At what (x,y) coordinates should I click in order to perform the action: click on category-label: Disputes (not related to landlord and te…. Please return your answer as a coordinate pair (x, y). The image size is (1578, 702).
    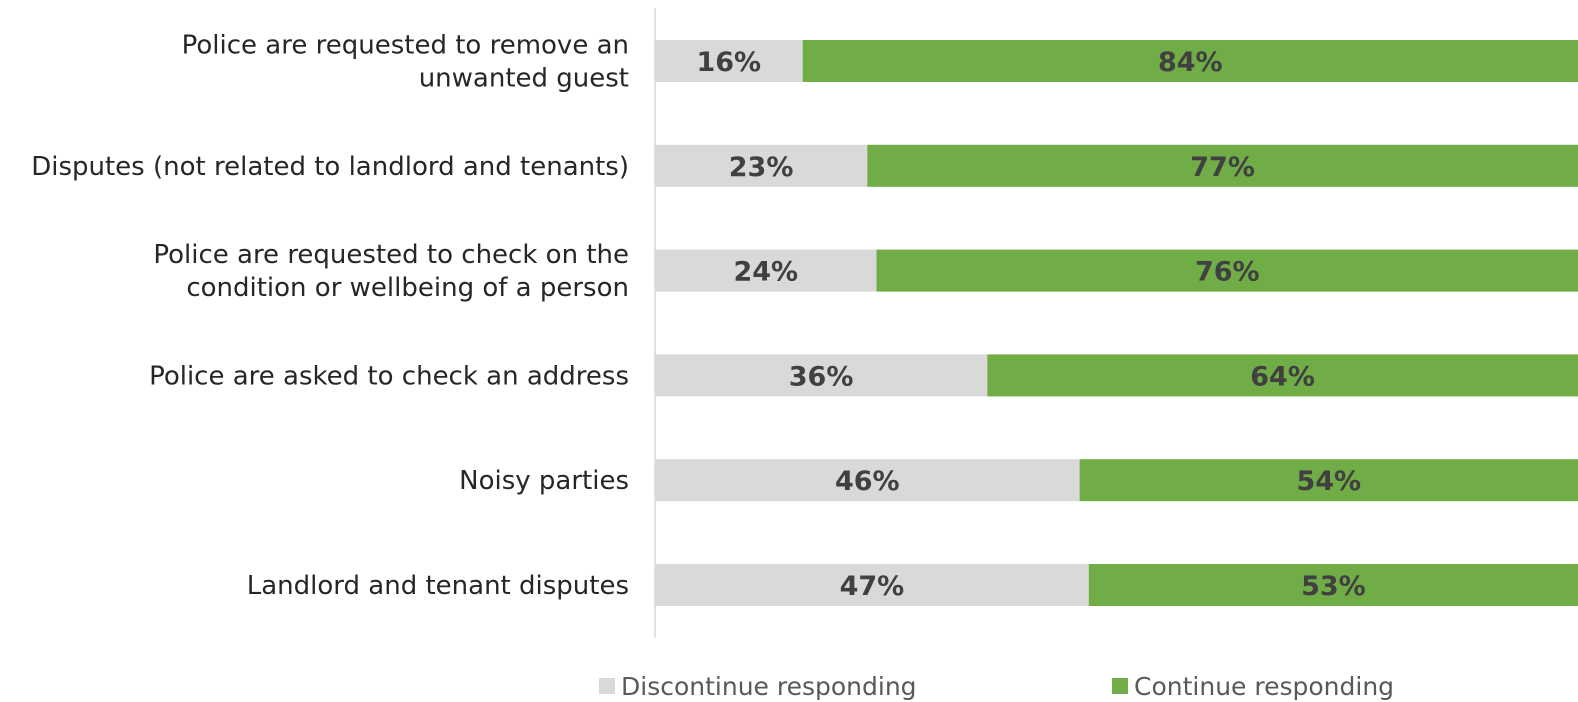
    Looking at the image, I should click on (330, 167).